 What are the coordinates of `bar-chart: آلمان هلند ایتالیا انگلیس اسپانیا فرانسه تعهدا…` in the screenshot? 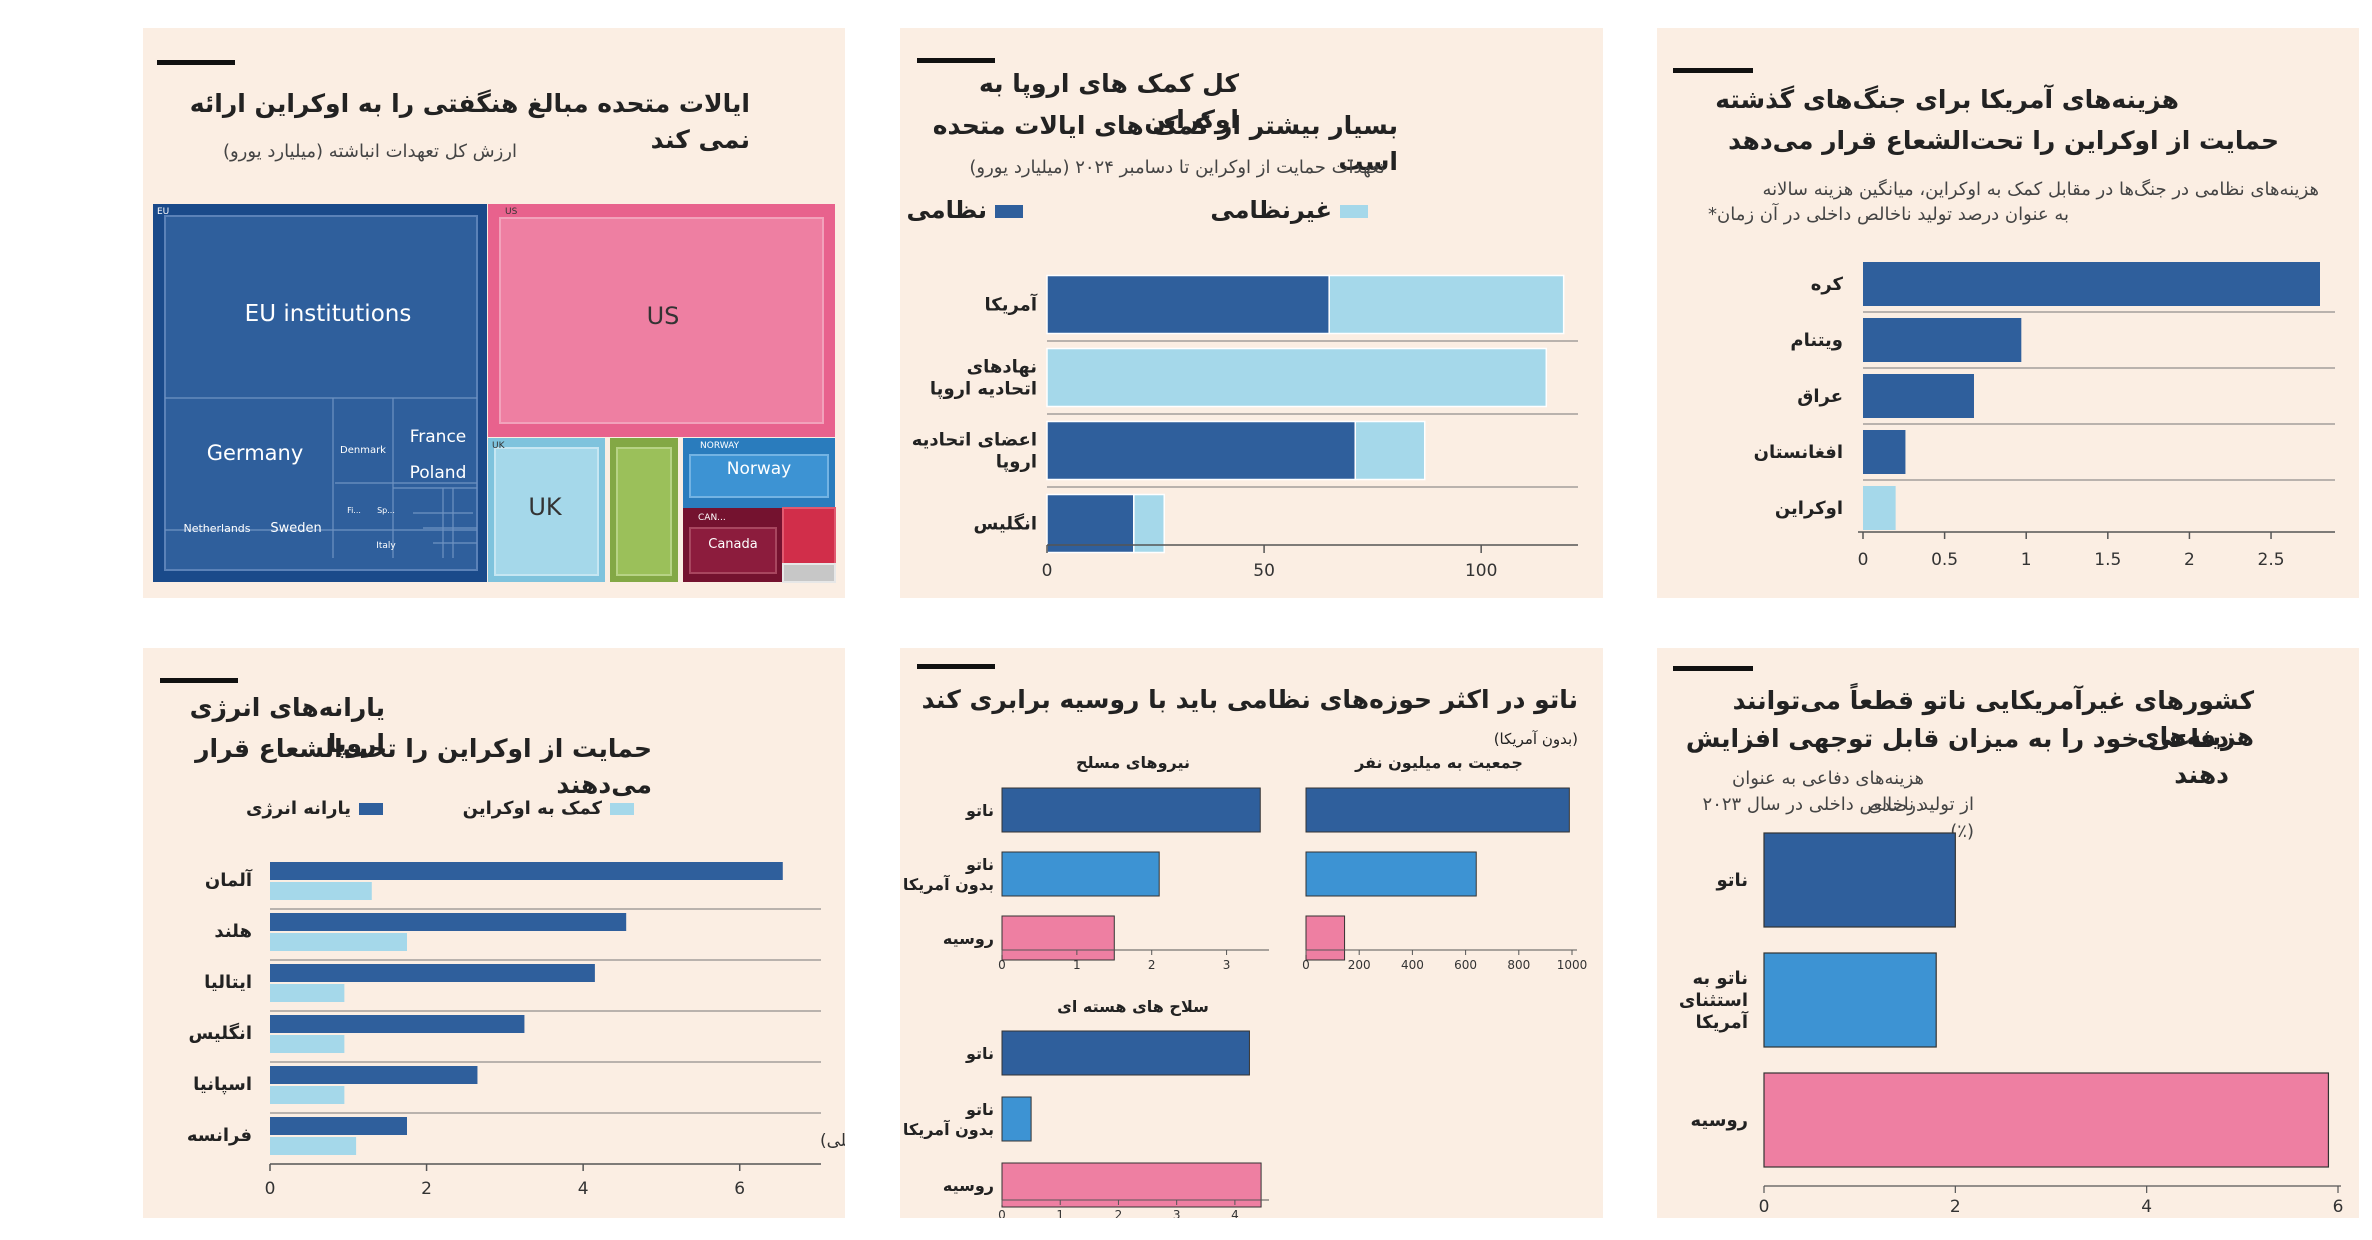 It's located at (516, 1030).